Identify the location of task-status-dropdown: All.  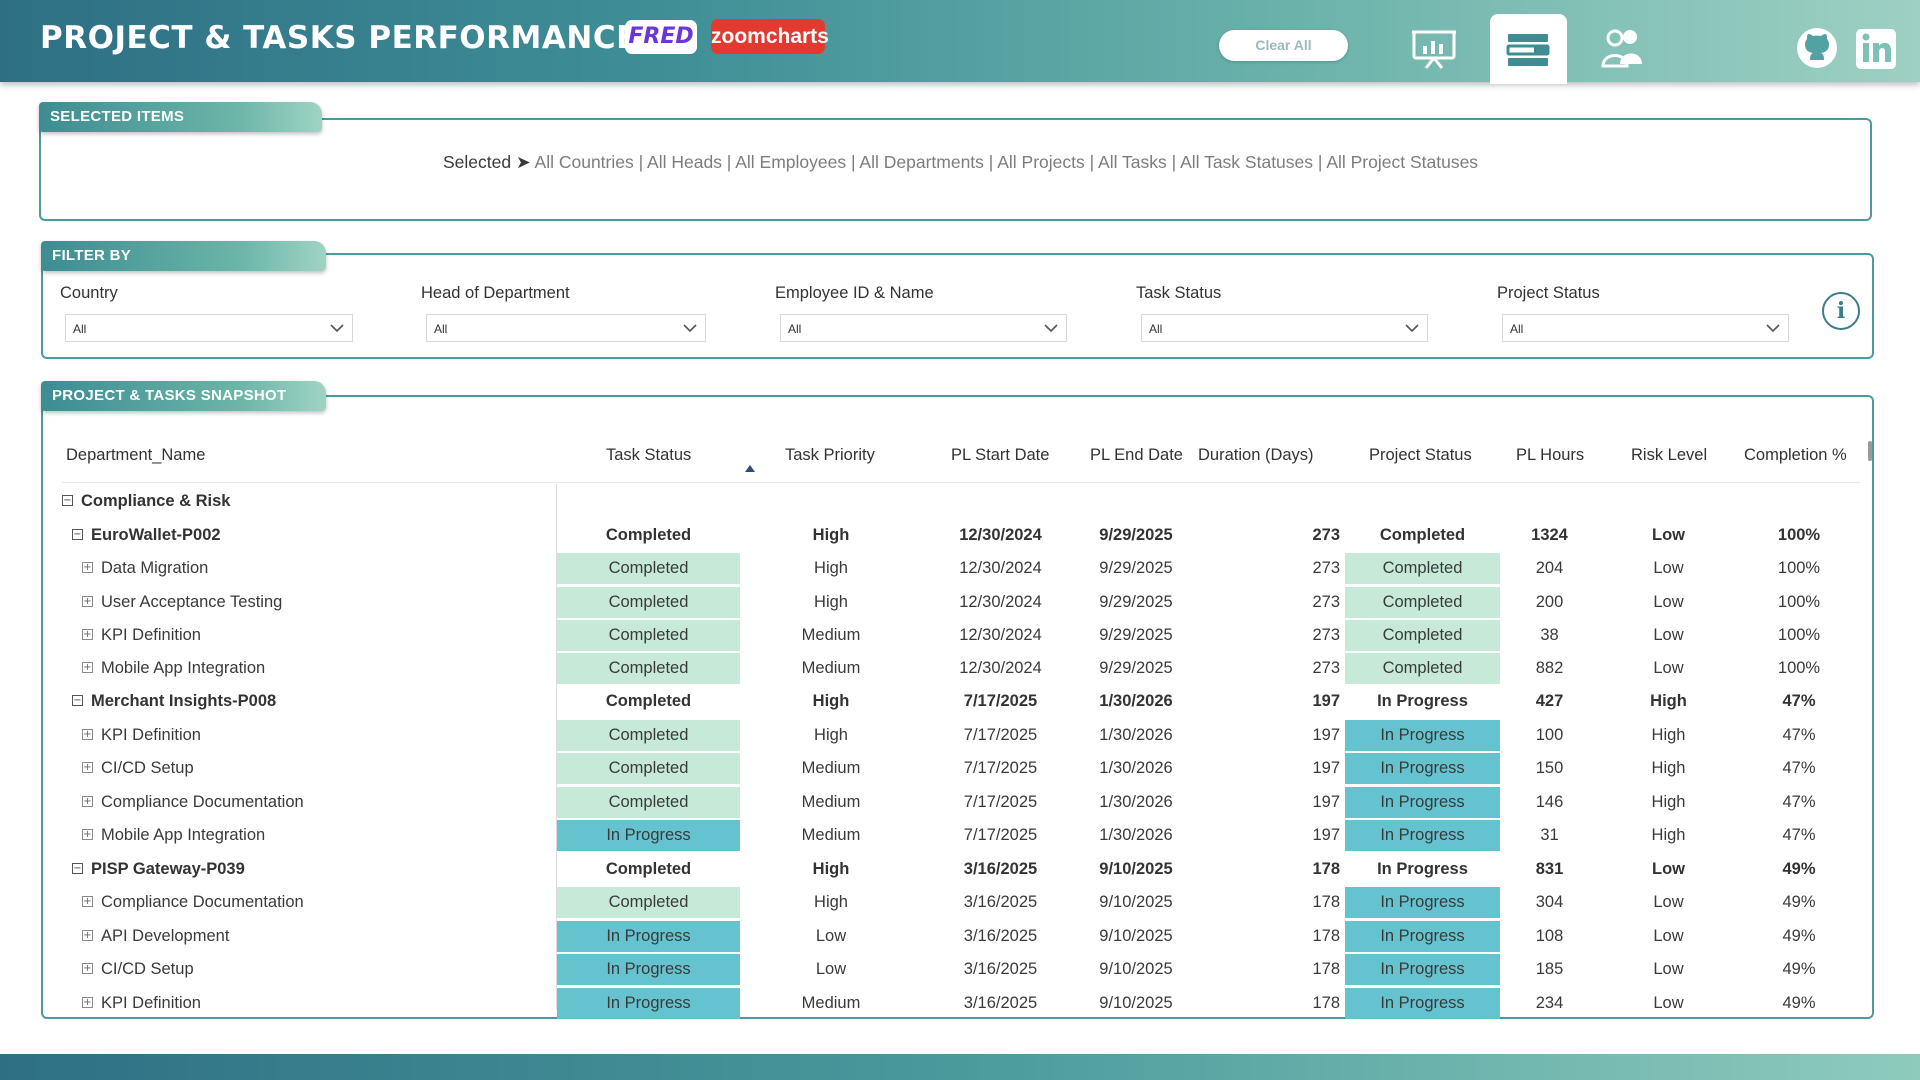
(1284, 328).